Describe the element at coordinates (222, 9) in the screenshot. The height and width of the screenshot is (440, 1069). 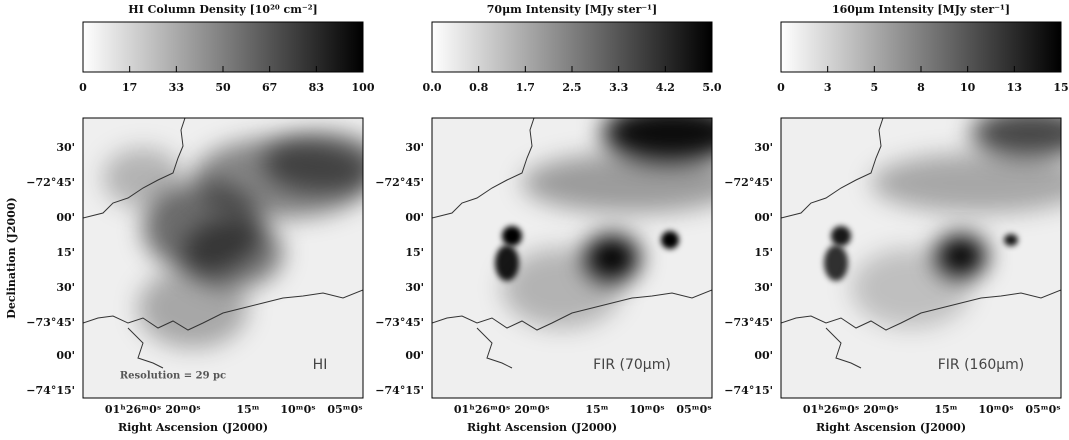
I see `colorbar-title: HI Column Density [10²⁰ cm⁻²]` at that location.